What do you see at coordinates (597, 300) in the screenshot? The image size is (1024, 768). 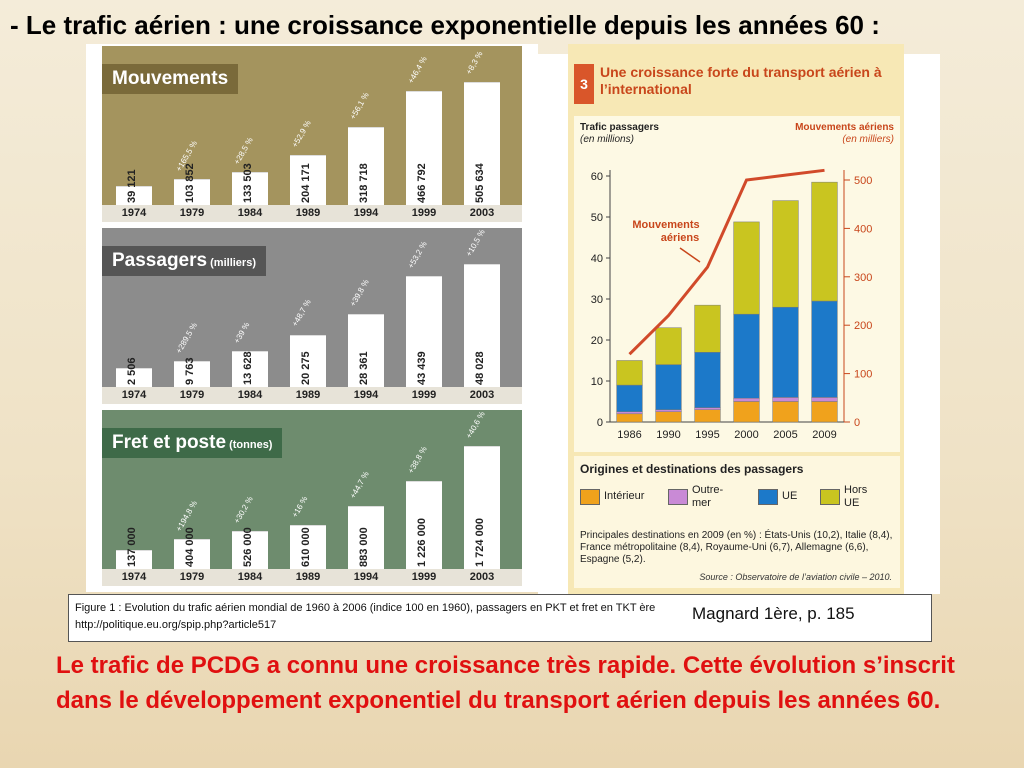 I see `y-tick-label: 30` at bounding box center [597, 300].